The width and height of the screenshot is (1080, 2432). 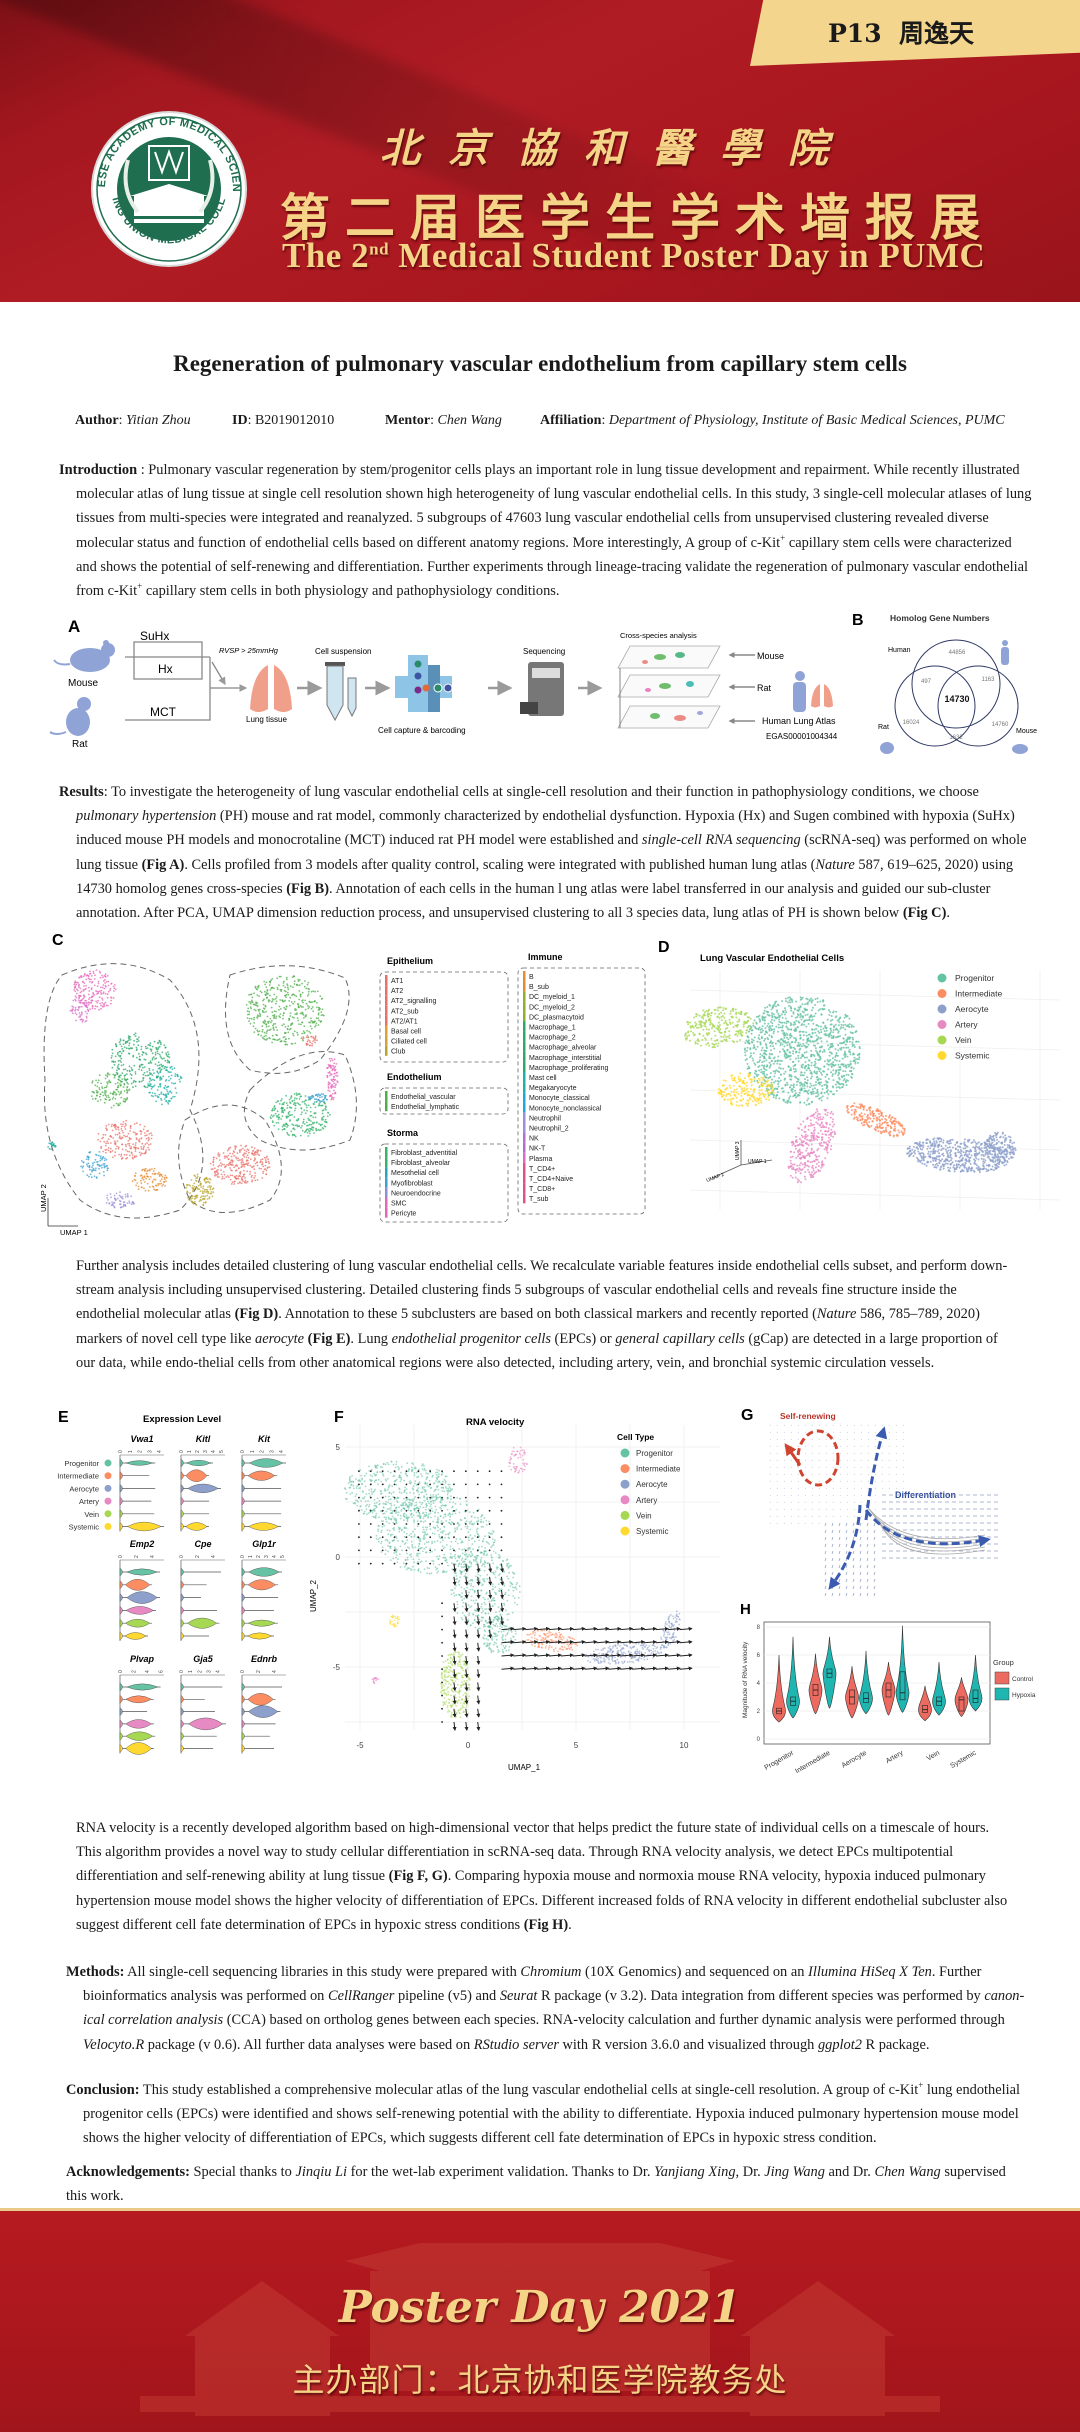 I want to click on axis1-label: UMAP 1, so click(x=757, y=1162).